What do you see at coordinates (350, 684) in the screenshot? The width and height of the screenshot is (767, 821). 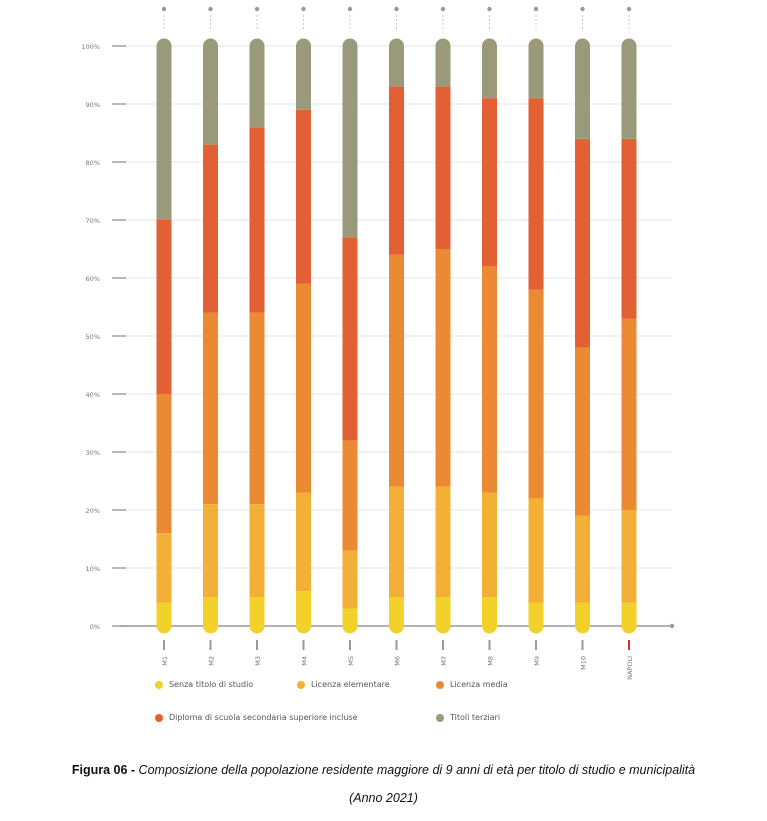 I see `legend-label: Licenza elementare` at bounding box center [350, 684].